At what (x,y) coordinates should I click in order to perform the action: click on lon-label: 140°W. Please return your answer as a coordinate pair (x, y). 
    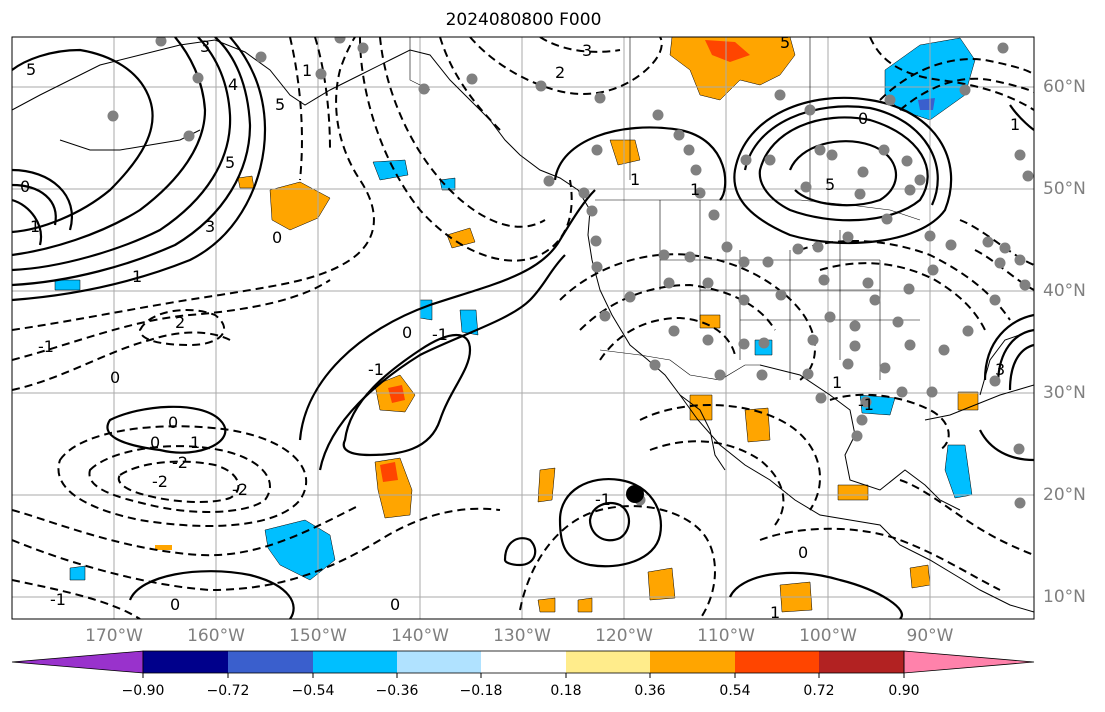
    Looking at the image, I should click on (420, 636).